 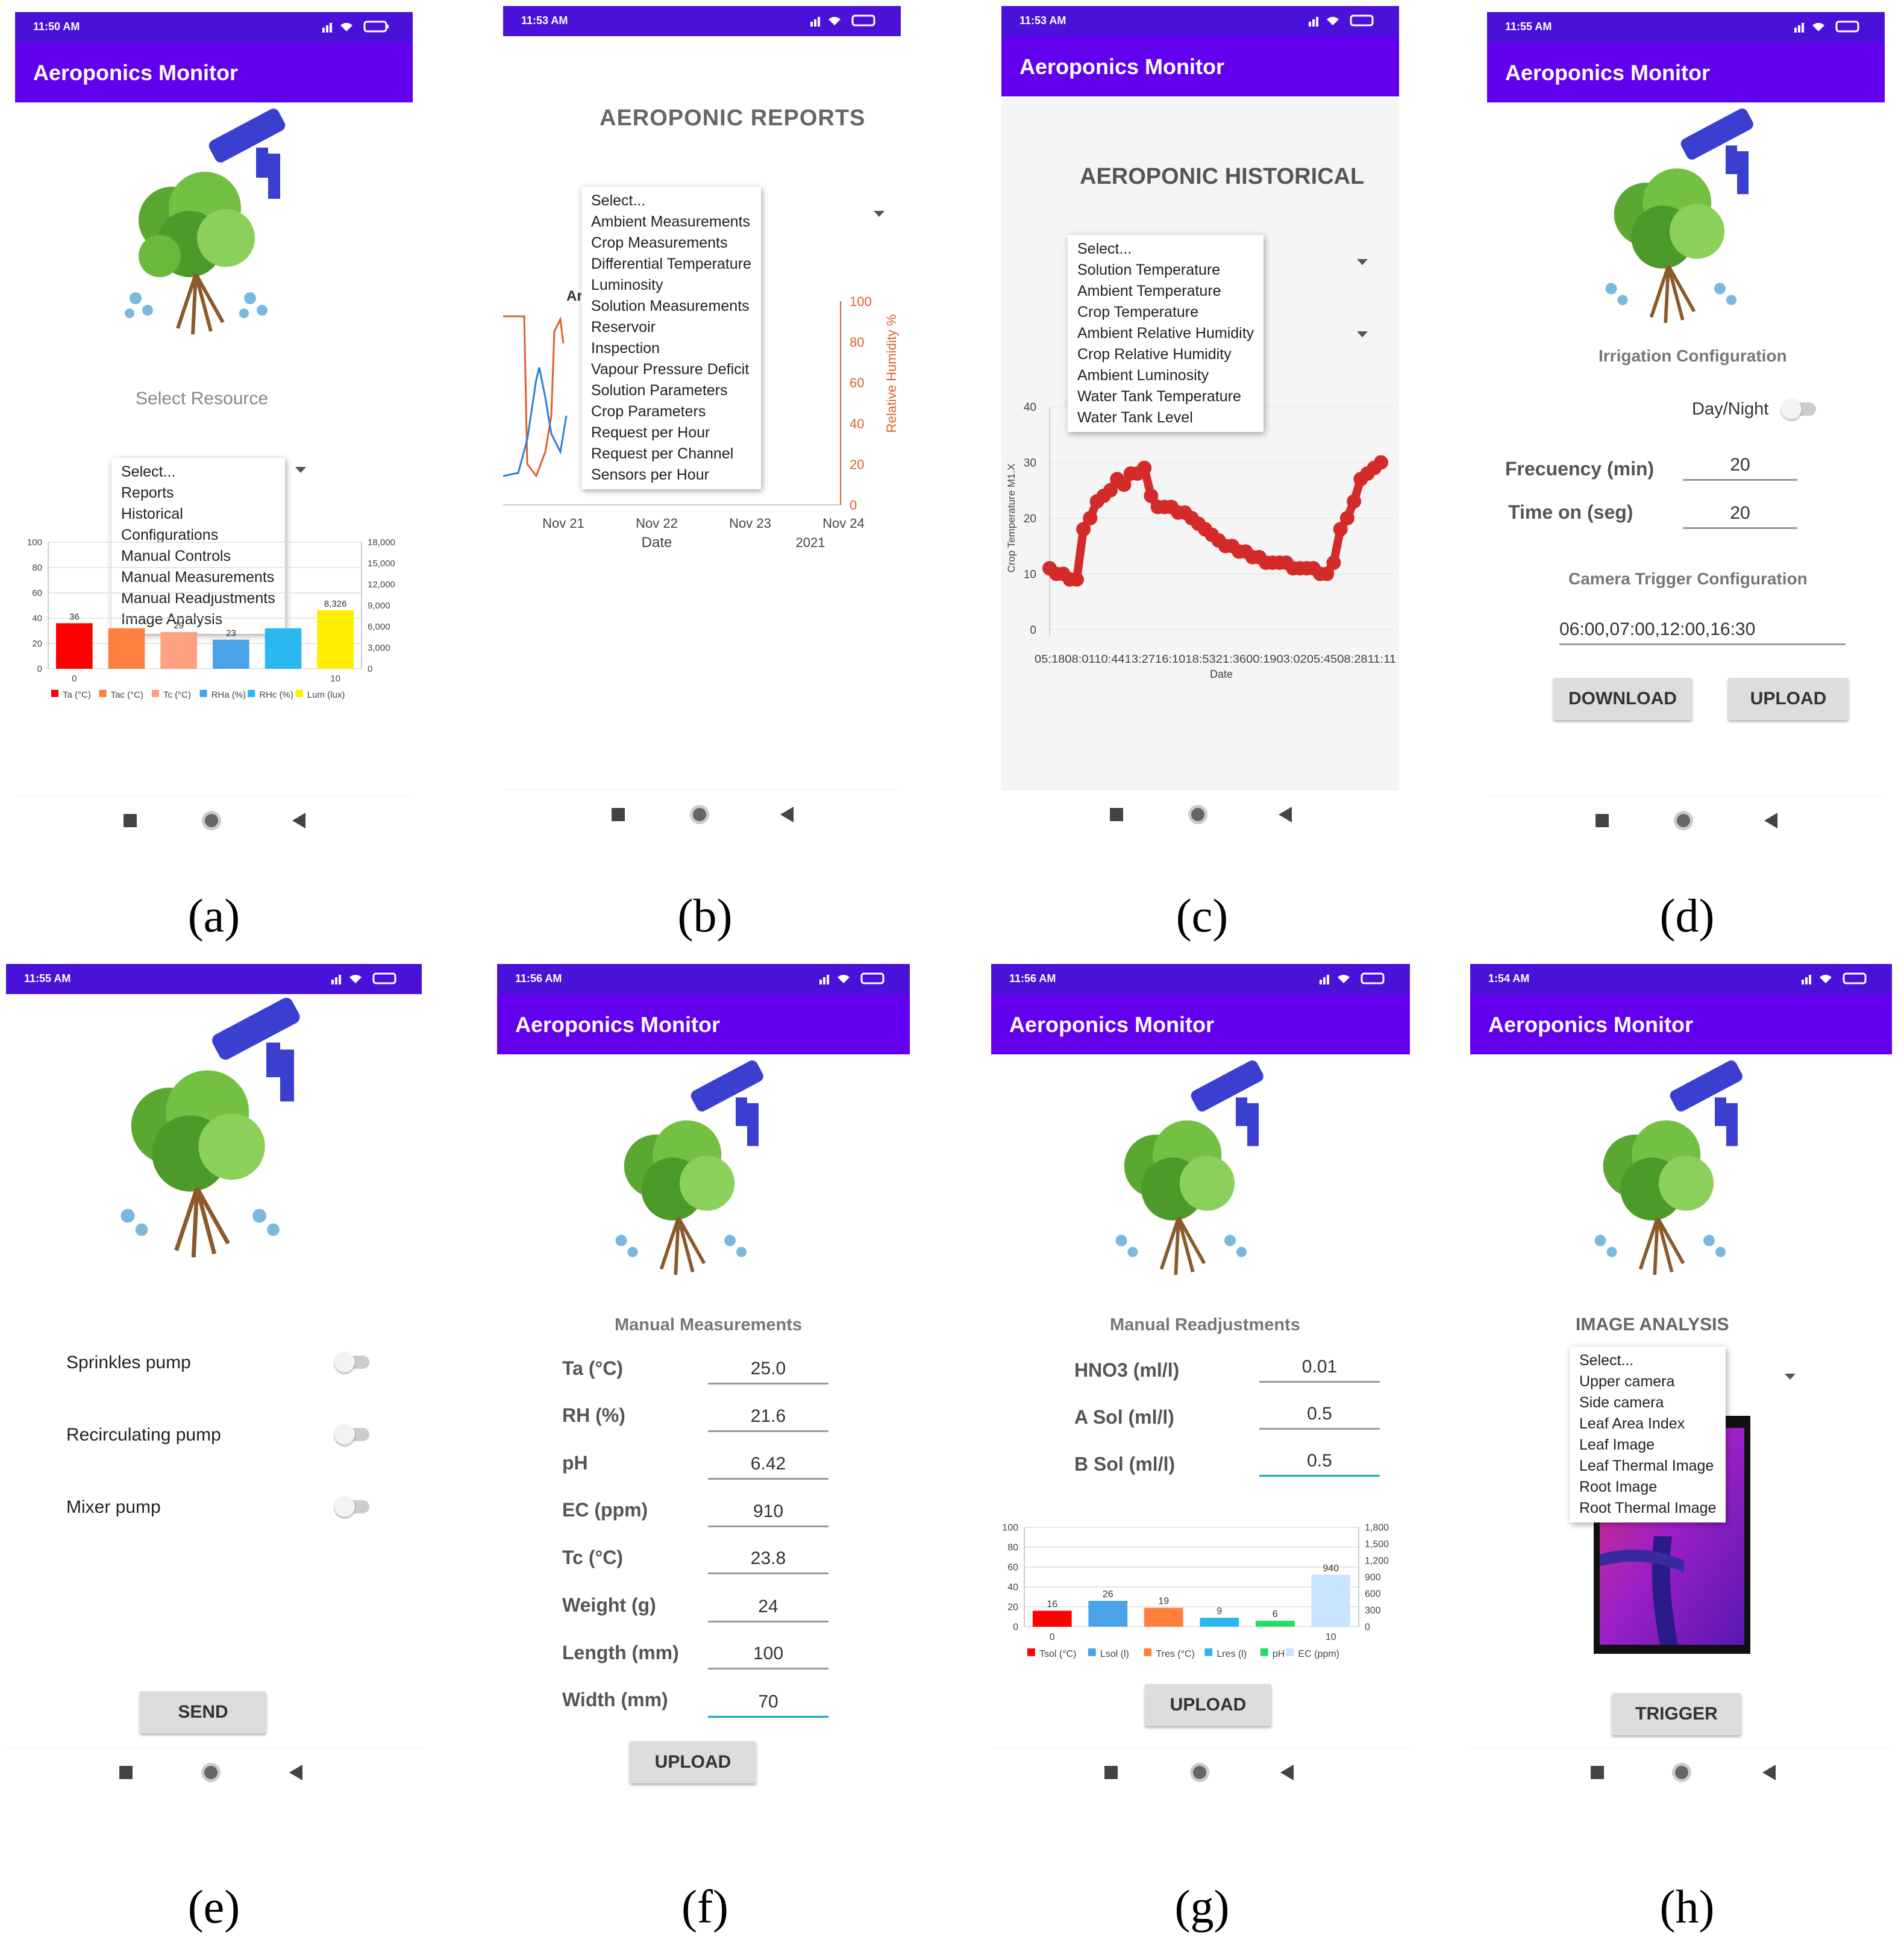 What do you see at coordinates (659, 390) in the screenshot?
I see `menu-item: Solution Parameters` at bounding box center [659, 390].